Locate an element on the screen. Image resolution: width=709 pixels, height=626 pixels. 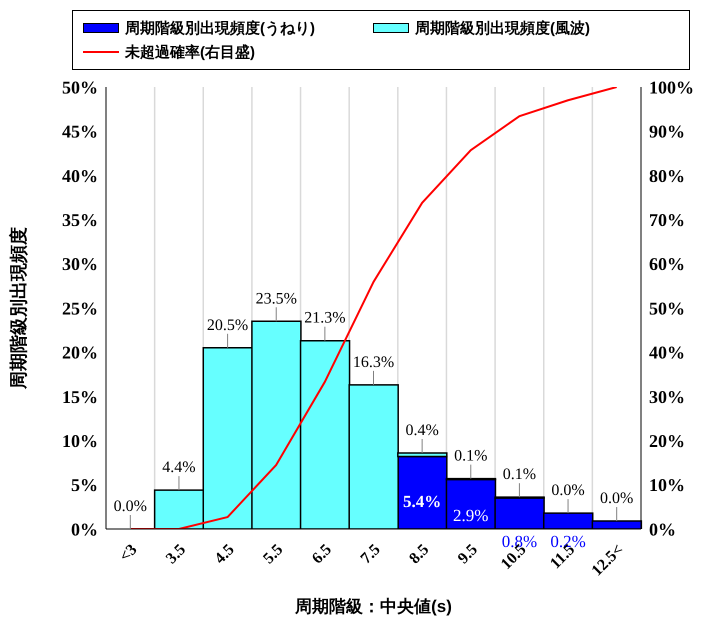
y-tick-label: 15% is located at coordinates (80, 396).